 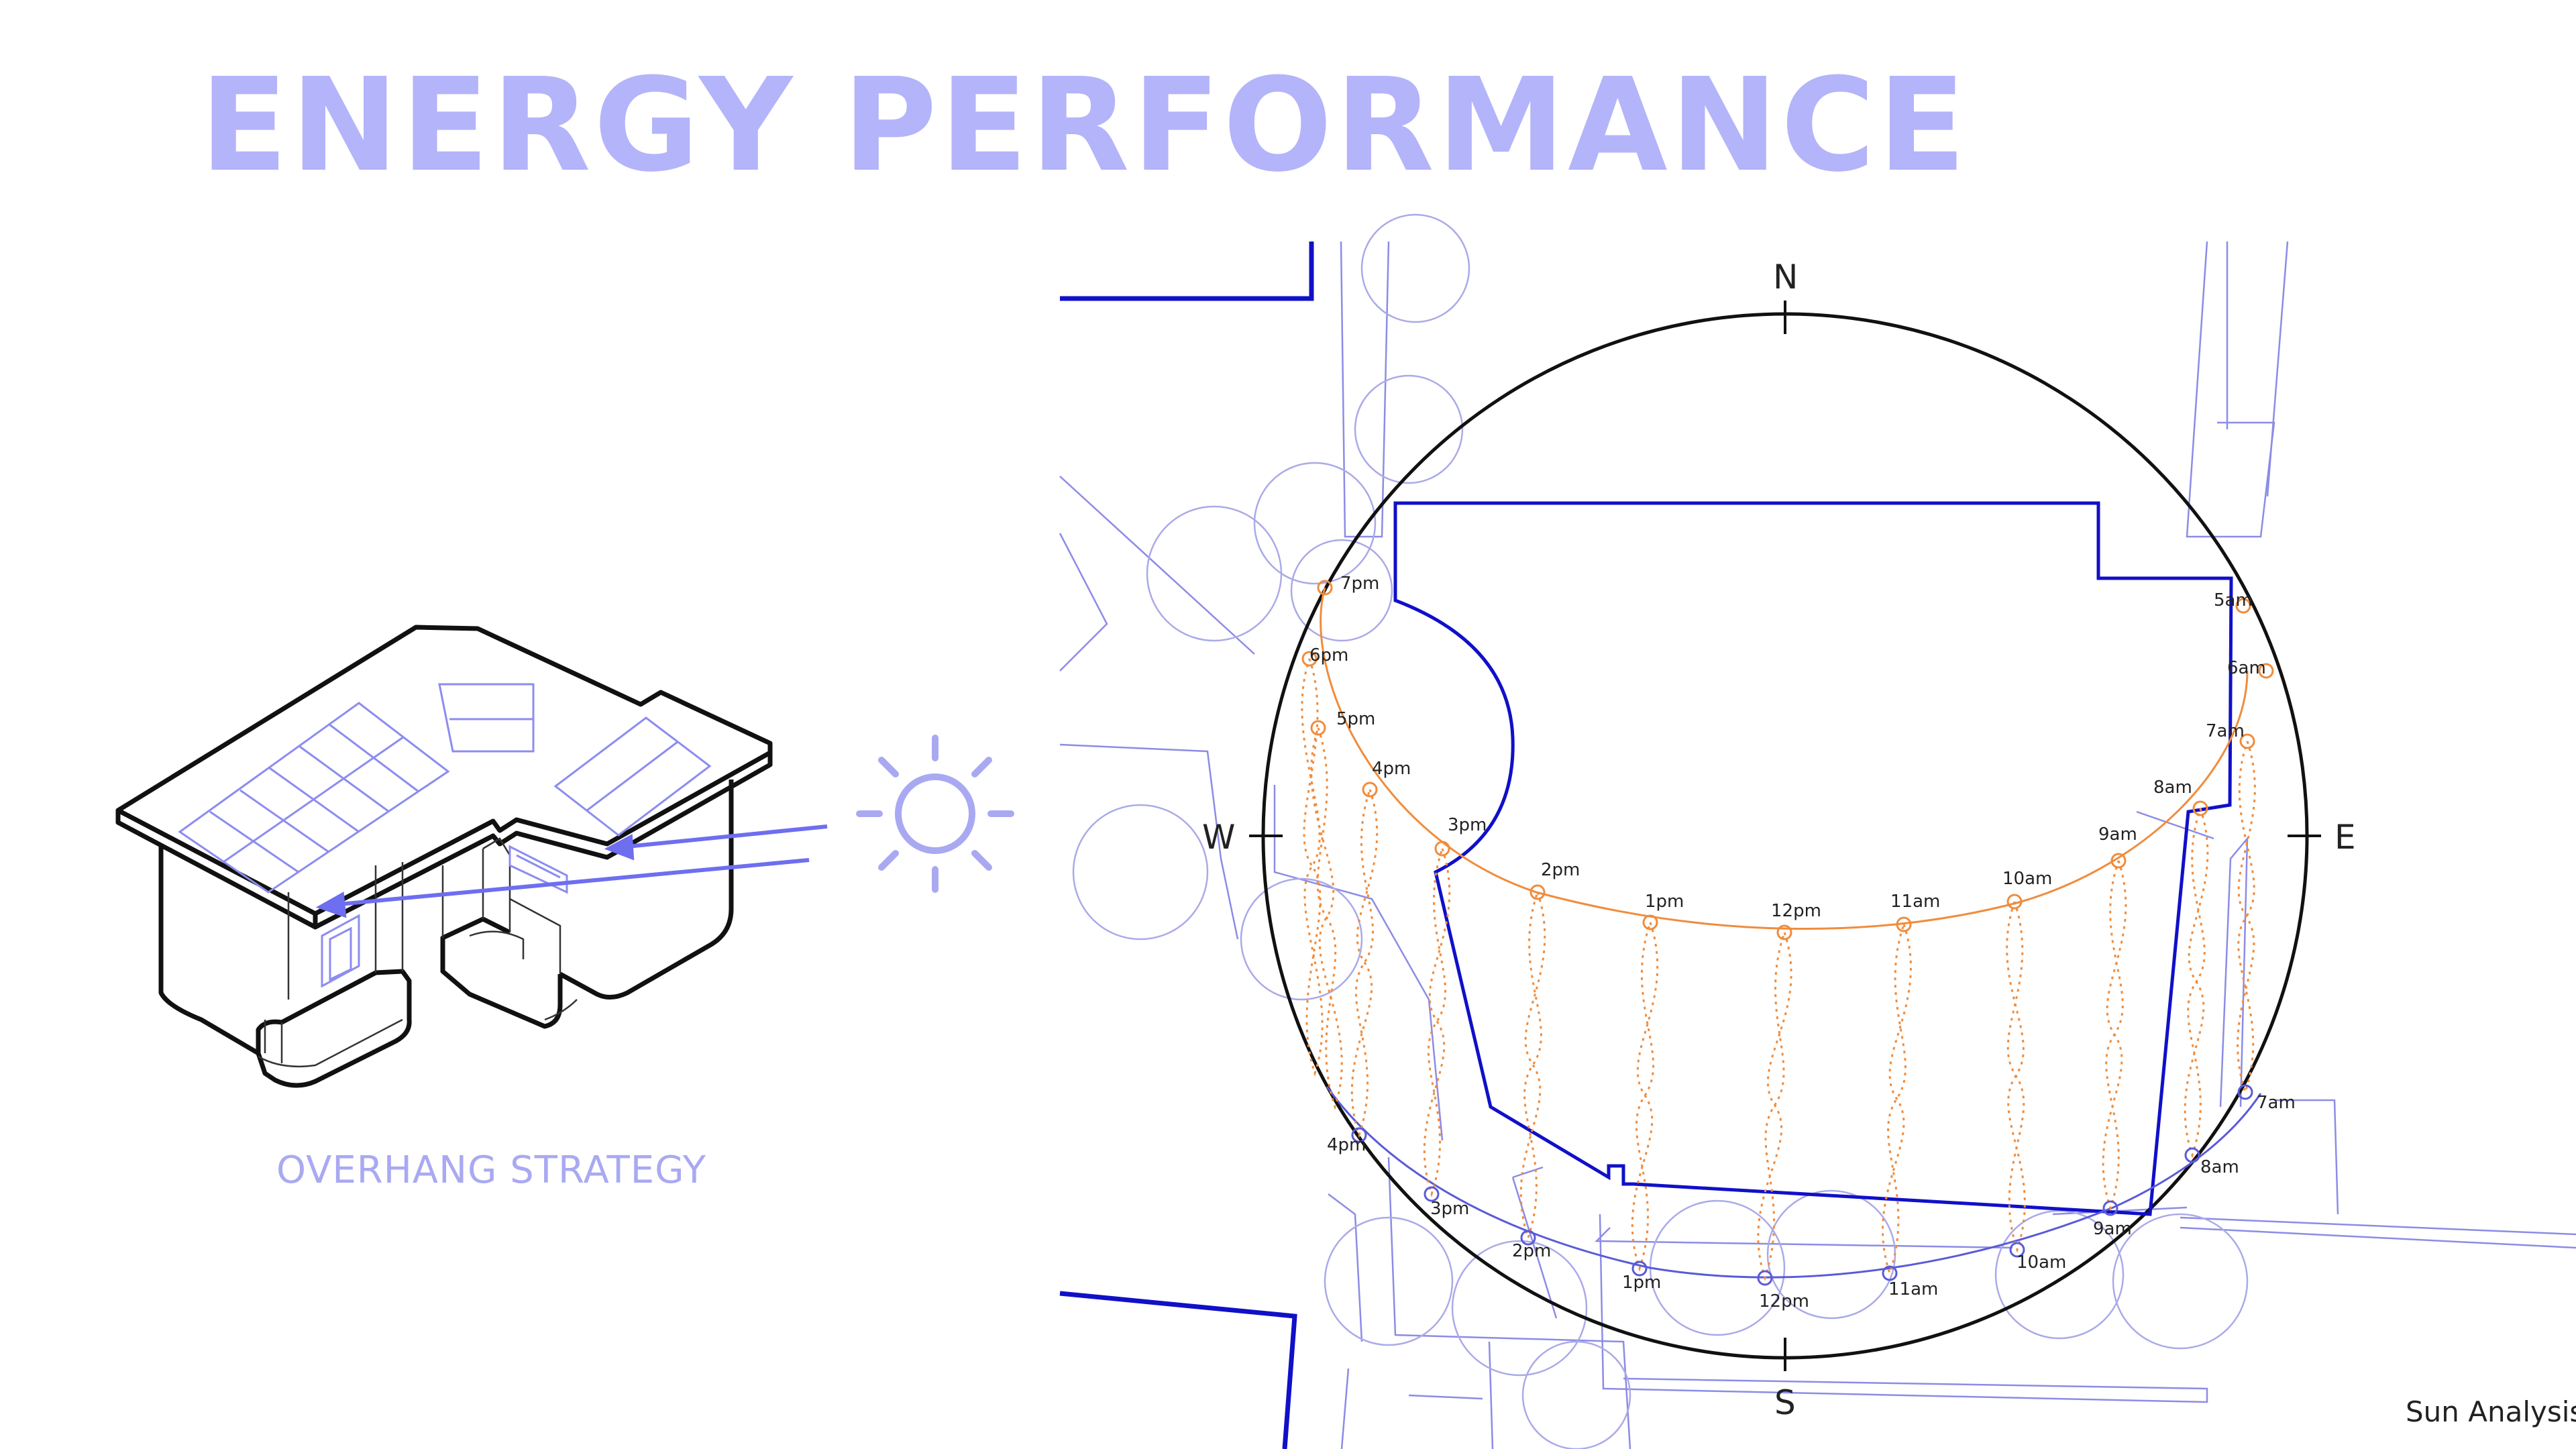 What do you see at coordinates (1359, 584) in the screenshot?
I see `summer-hour-label: 7pm` at bounding box center [1359, 584].